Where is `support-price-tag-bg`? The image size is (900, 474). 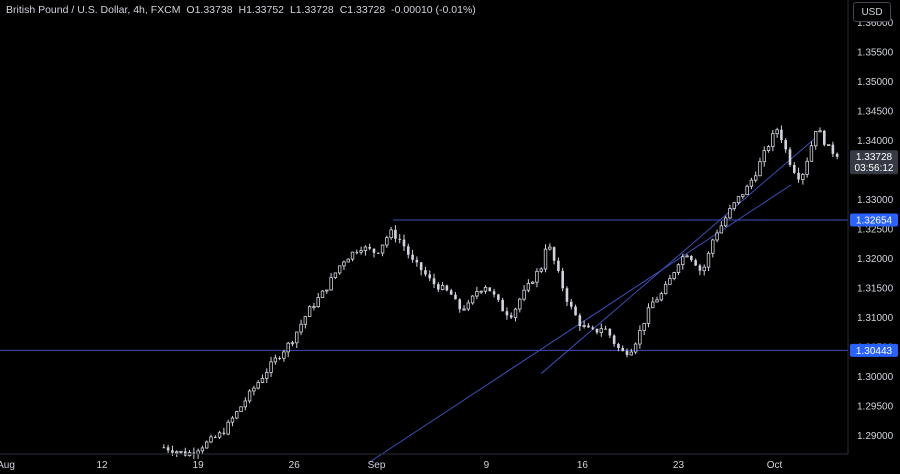
support-price-tag-bg is located at coordinates (874, 350).